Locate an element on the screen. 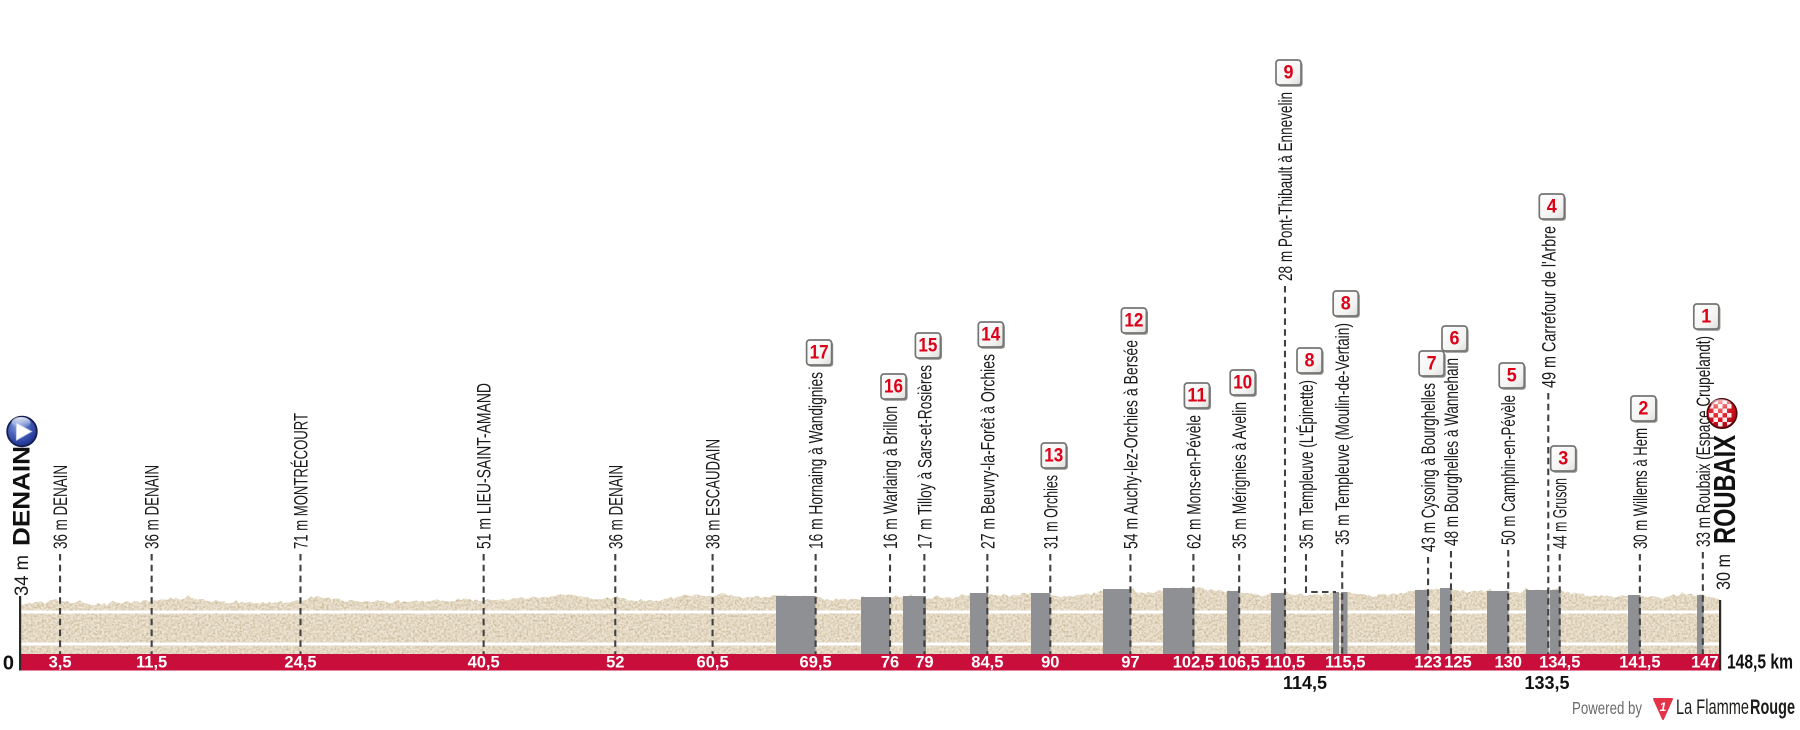  svg-text: 51 m LIEU-SAINT-AMAND is located at coordinates (485, 466).